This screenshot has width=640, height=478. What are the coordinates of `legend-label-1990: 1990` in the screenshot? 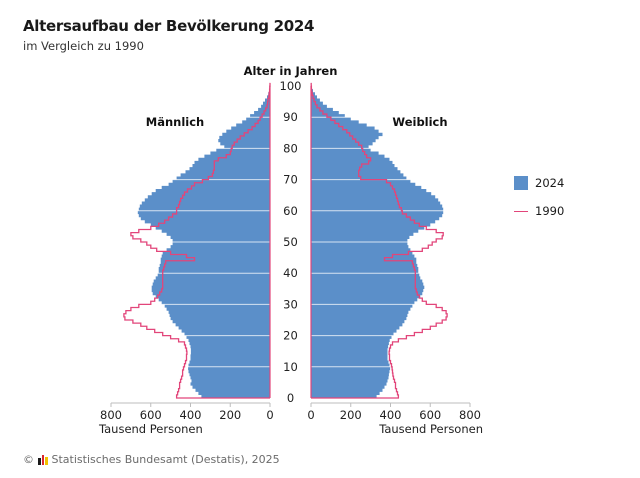 It's located at (550, 211).